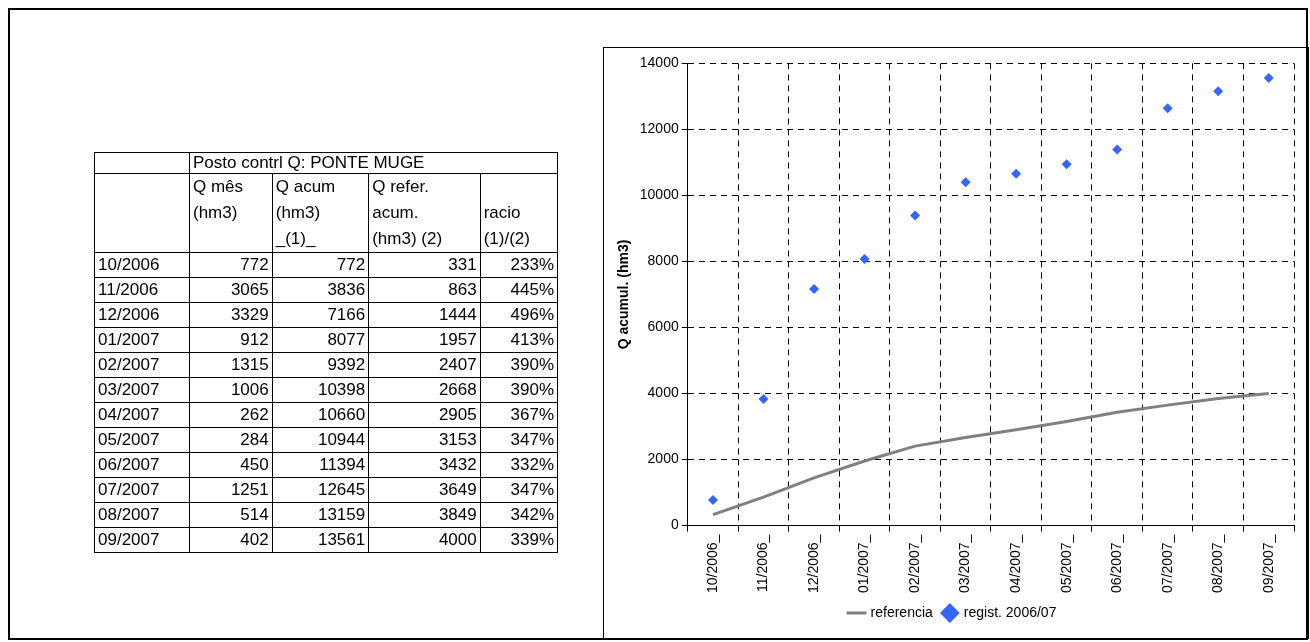 The image size is (1310, 642). Describe the element at coordinates (320, 415) in the screenshot. I see `data-label: 10660` at that location.